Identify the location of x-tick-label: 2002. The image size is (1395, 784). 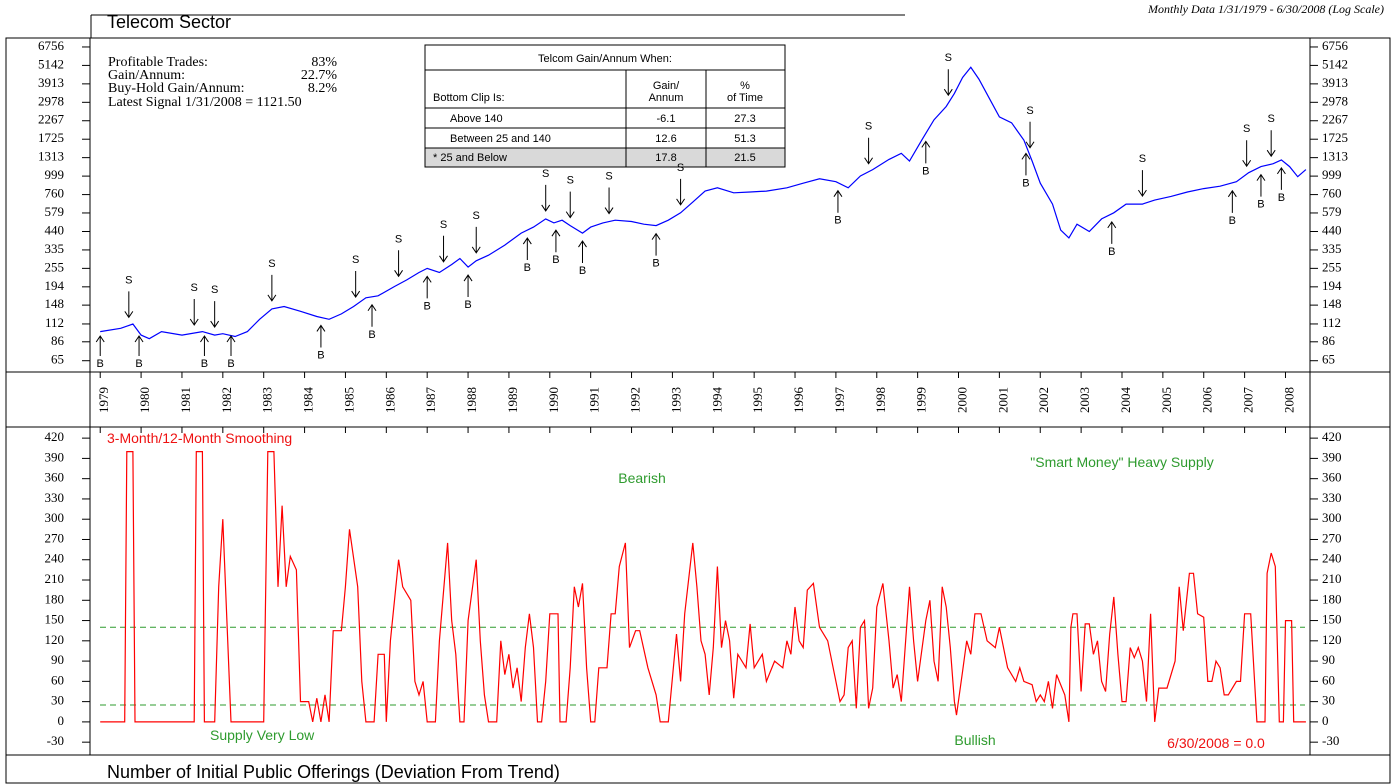
(1043, 400).